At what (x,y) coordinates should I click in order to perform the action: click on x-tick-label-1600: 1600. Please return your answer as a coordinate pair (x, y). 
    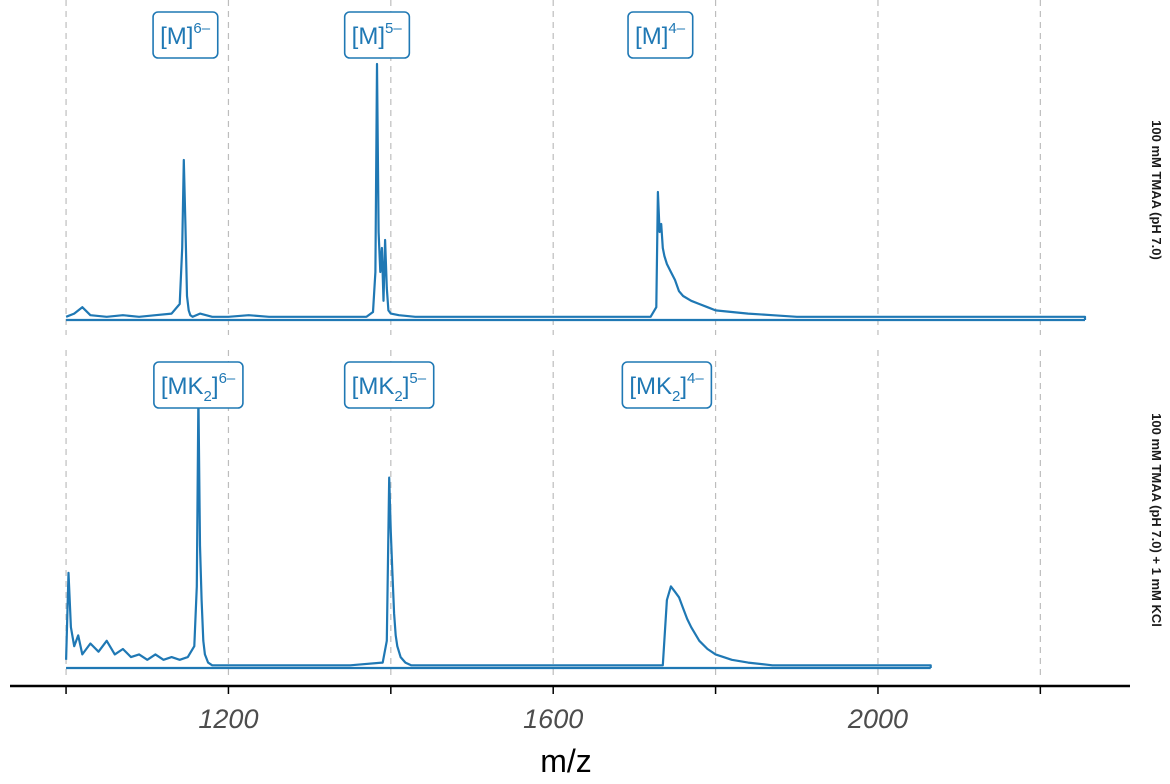
    Looking at the image, I should click on (553, 719).